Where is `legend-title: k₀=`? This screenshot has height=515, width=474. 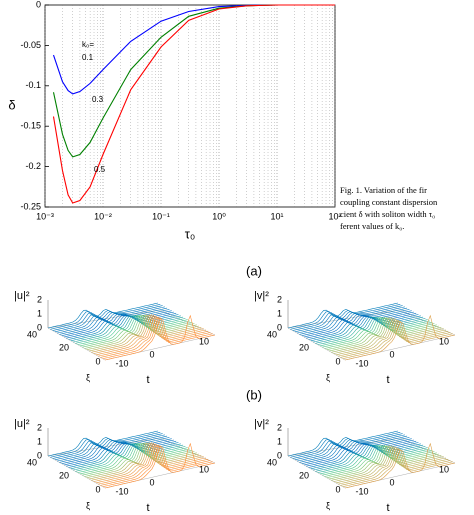 legend-title: k₀= is located at coordinates (88, 44).